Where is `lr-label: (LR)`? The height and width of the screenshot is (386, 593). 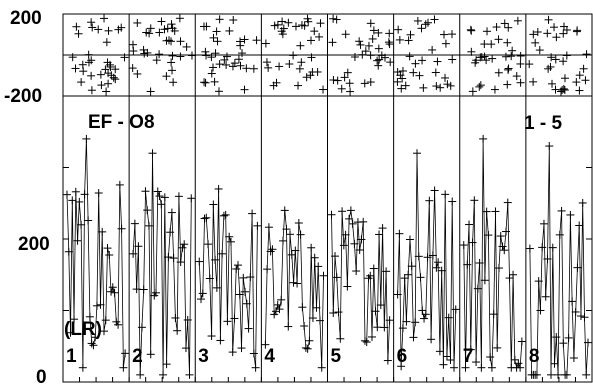
lr-label: (LR) is located at coordinates (83, 329).